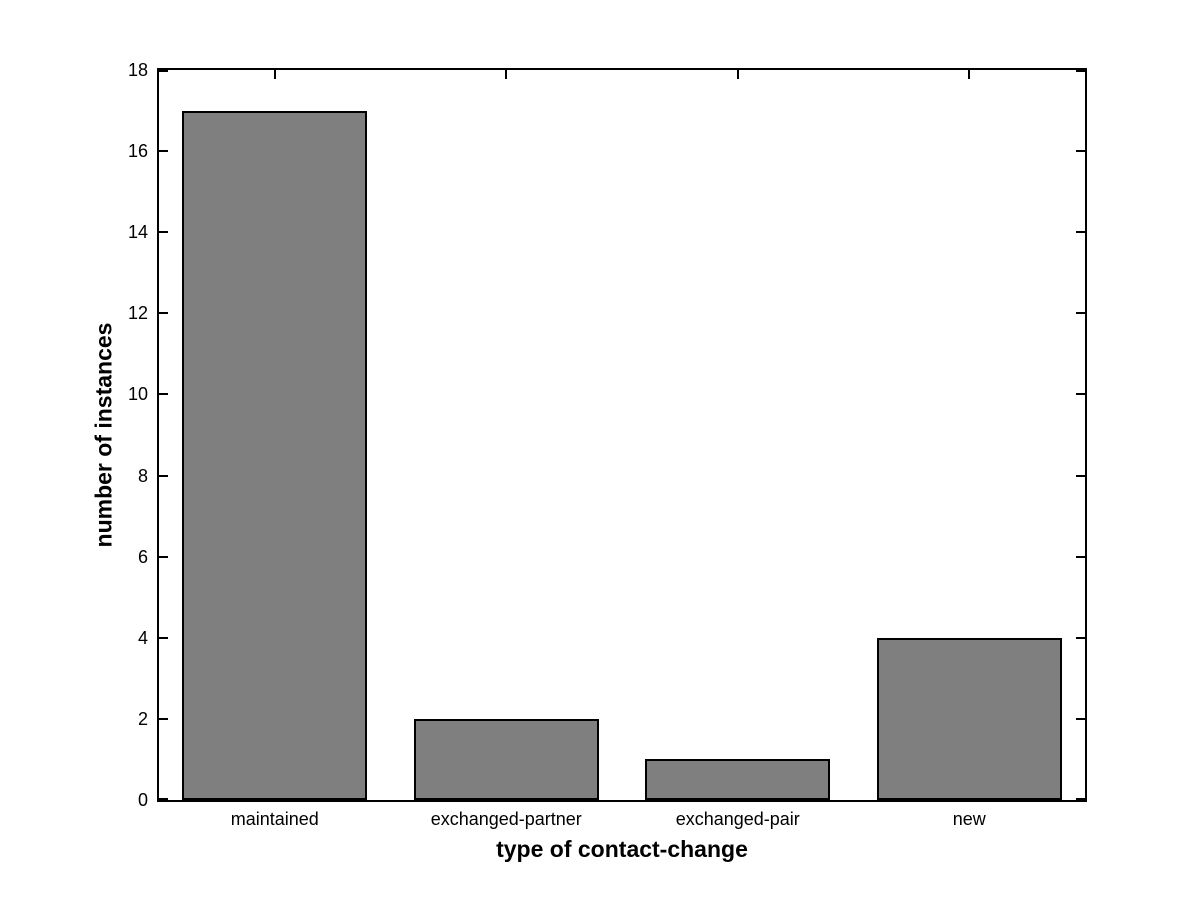 The image size is (1201, 901). What do you see at coordinates (969, 819) in the screenshot?
I see `x-tick-label: new` at bounding box center [969, 819].